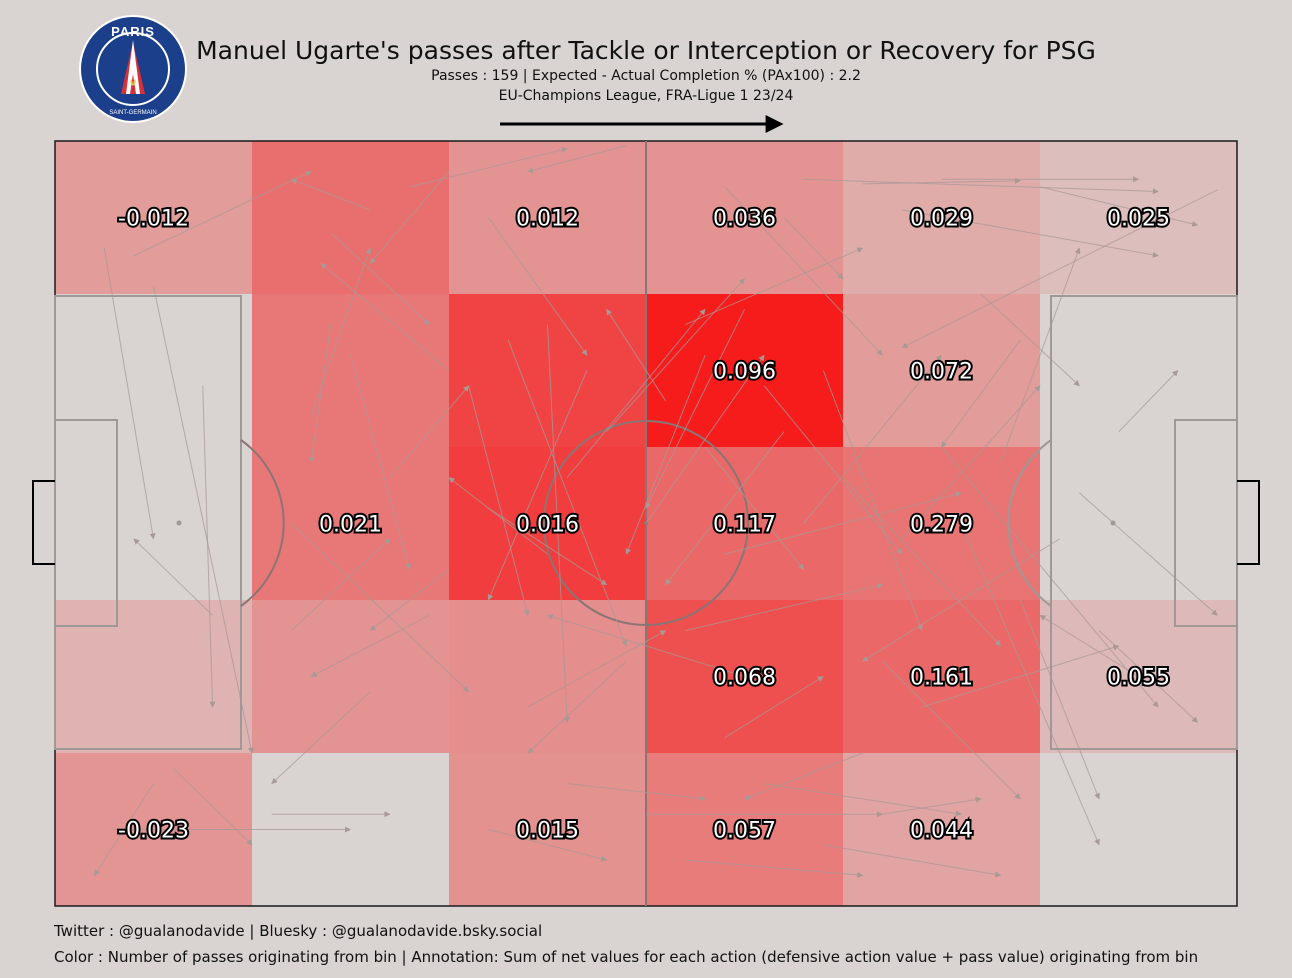 This screenshot has width=1292, height=978. I want to click on right-penalty-arc, so click(1029, 523).